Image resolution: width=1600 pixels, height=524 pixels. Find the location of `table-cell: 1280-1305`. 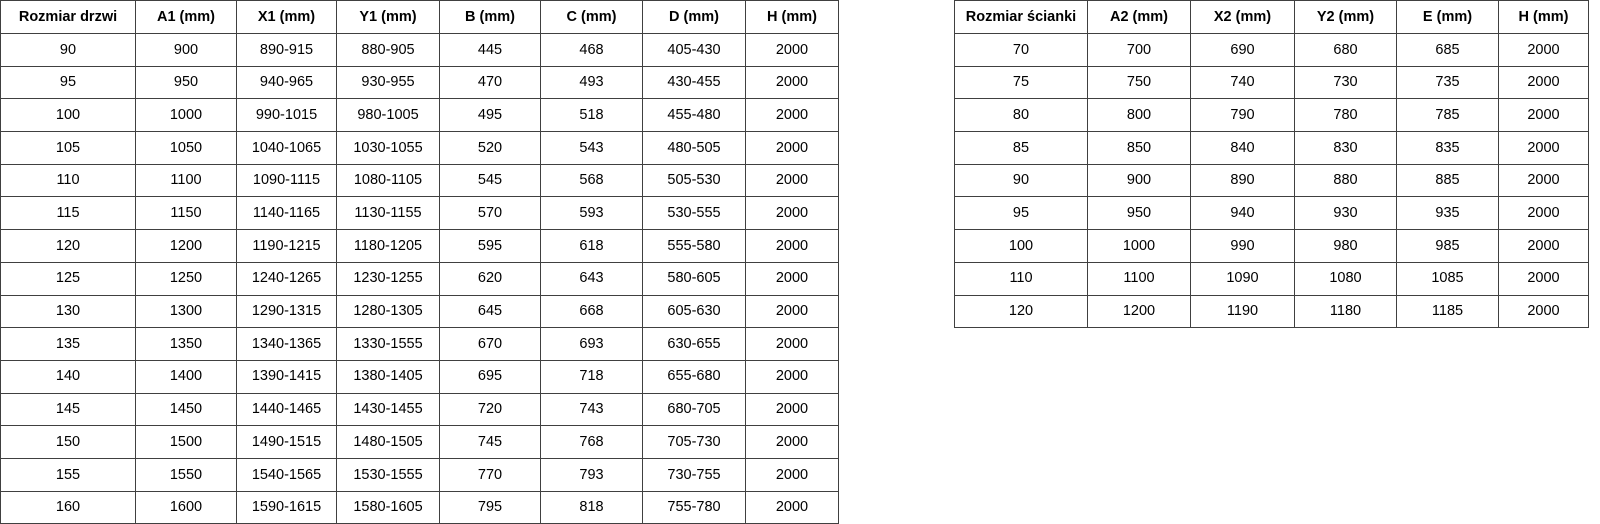

table-cell: 1280-1305 is located at coordinates (388, 311).